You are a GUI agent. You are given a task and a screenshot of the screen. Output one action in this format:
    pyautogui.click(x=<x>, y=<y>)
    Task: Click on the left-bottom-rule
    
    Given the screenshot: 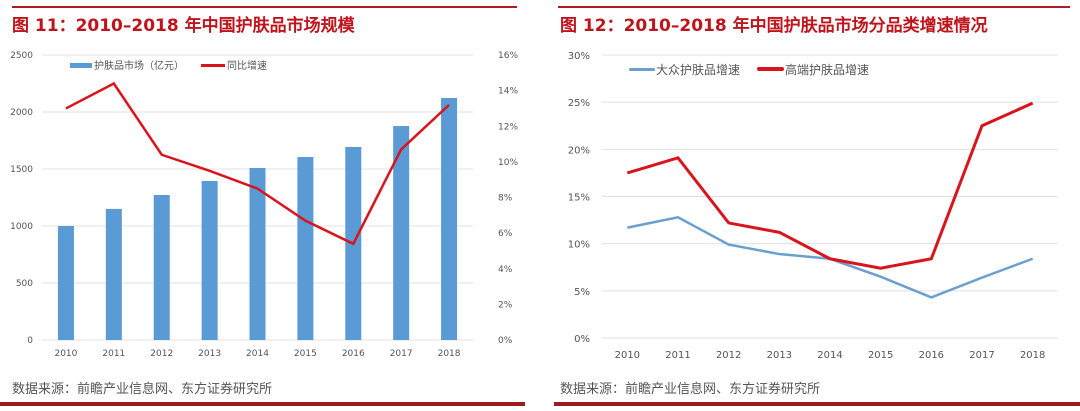 What is the action you would take?
    pyautogui.click(x=262, y=404)
    